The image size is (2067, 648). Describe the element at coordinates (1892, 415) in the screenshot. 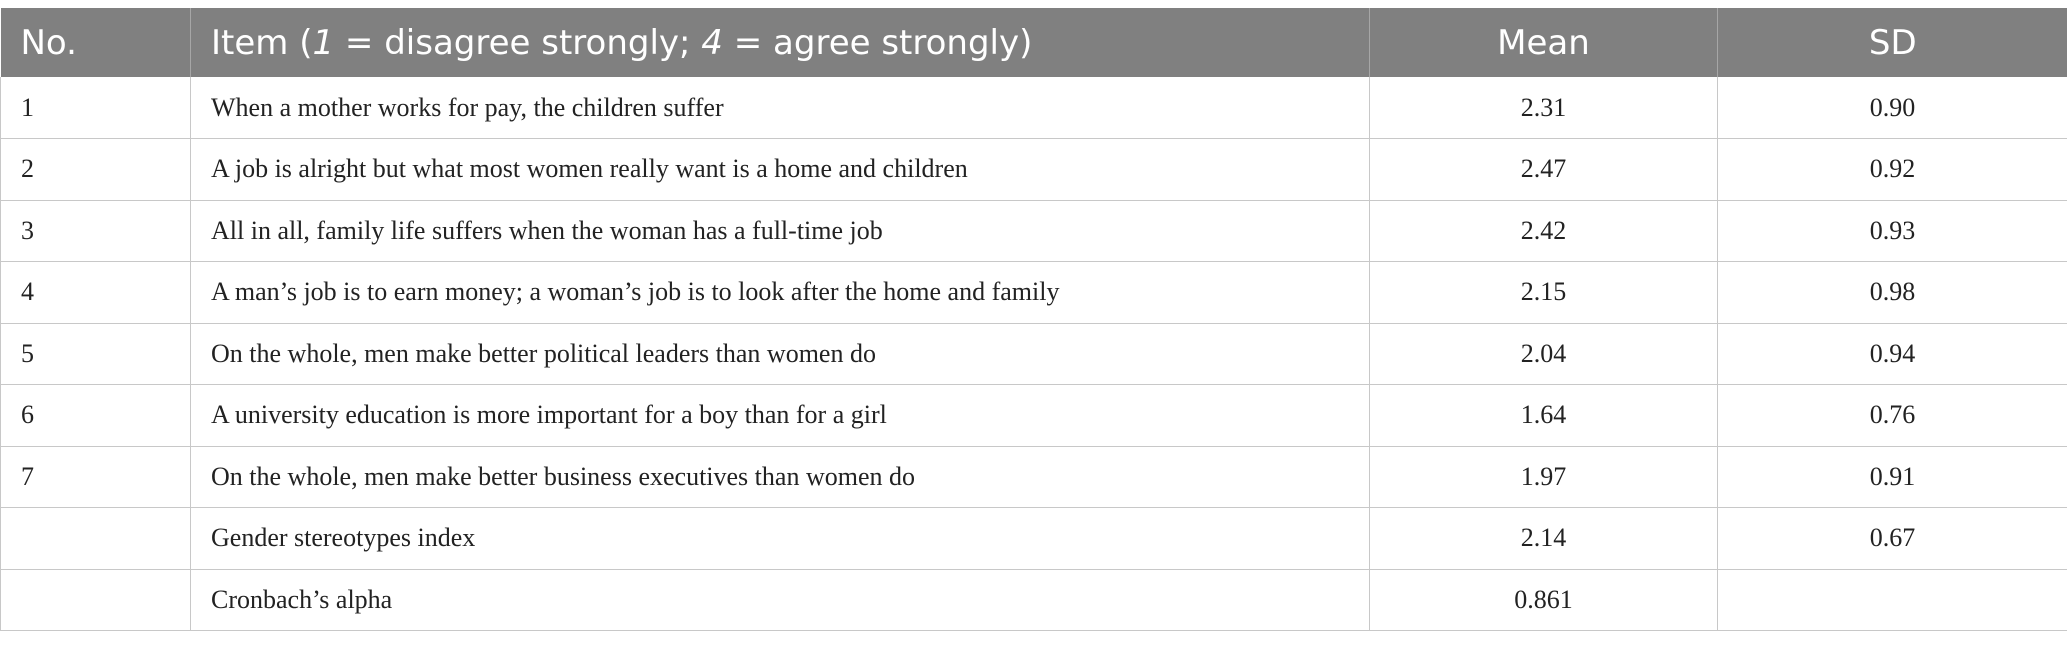

I see `cell-sd: 0.76` at that location.